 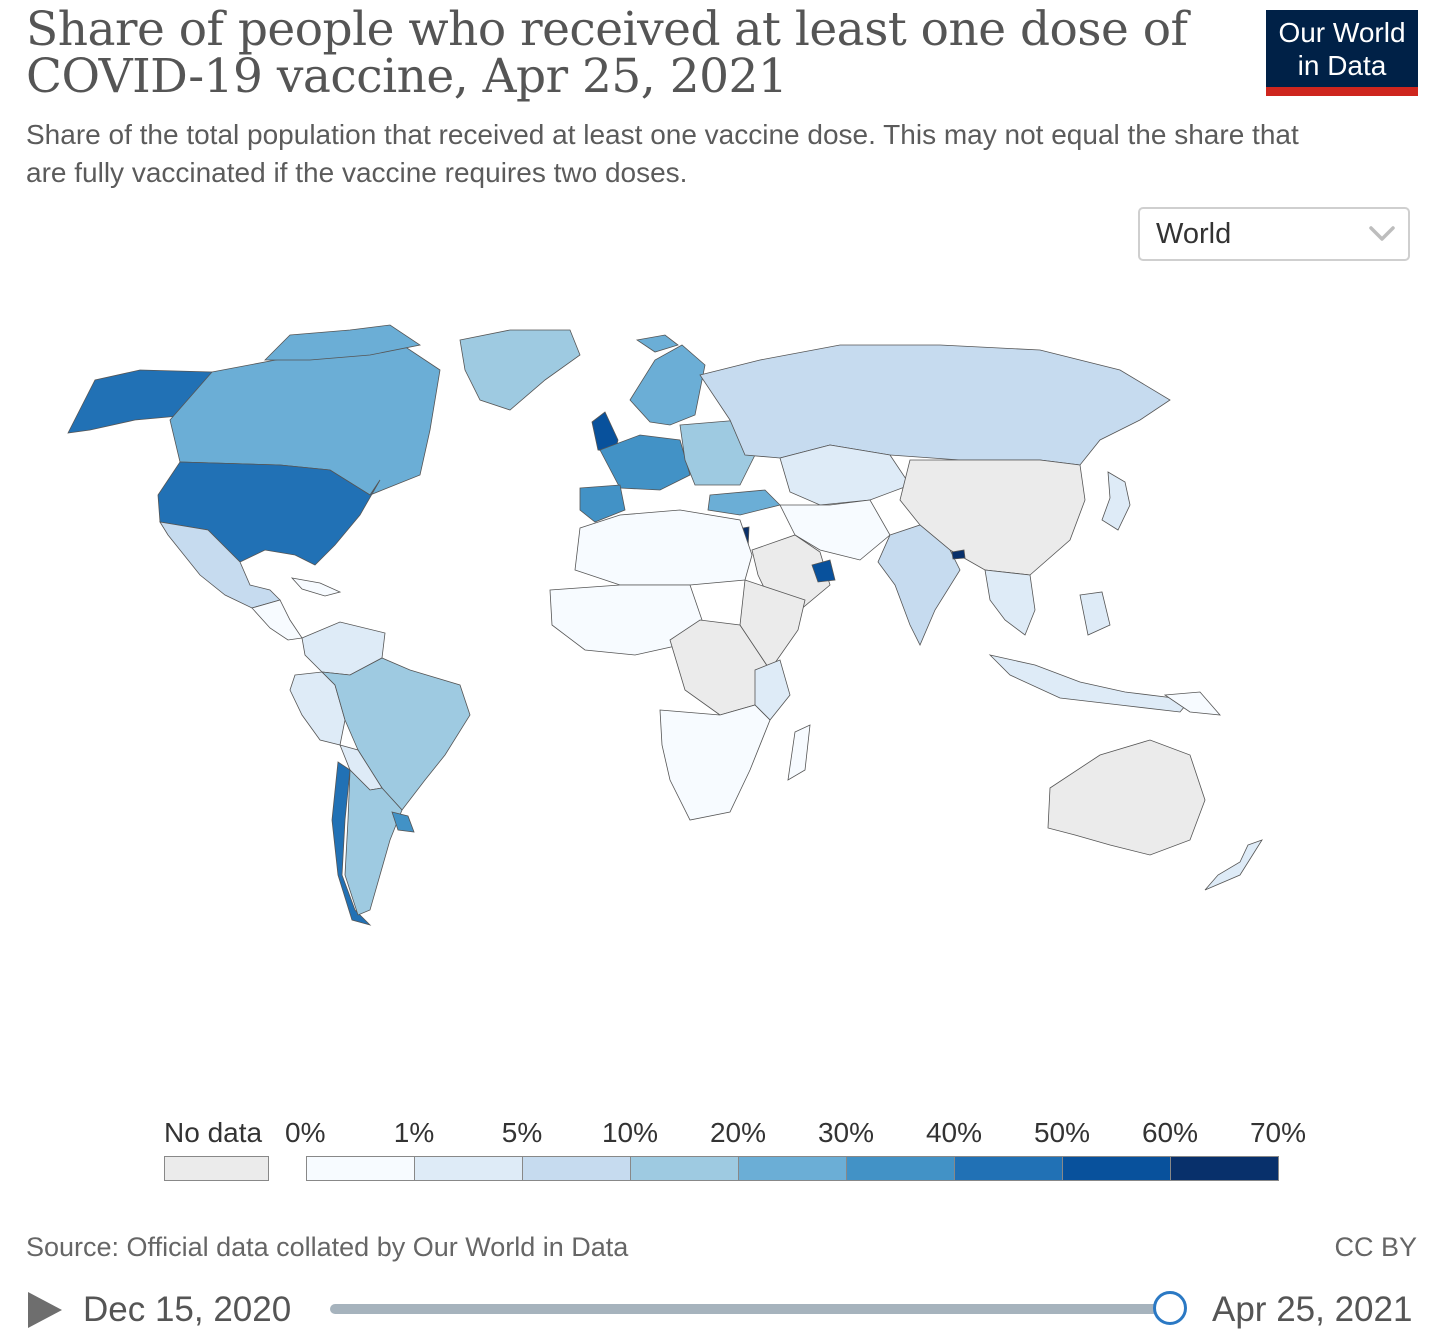 What do you see at coordinates (1342, 65) in the screenshot?
I see `logo-line-2: in Data` at bounding box center [1342, 65].